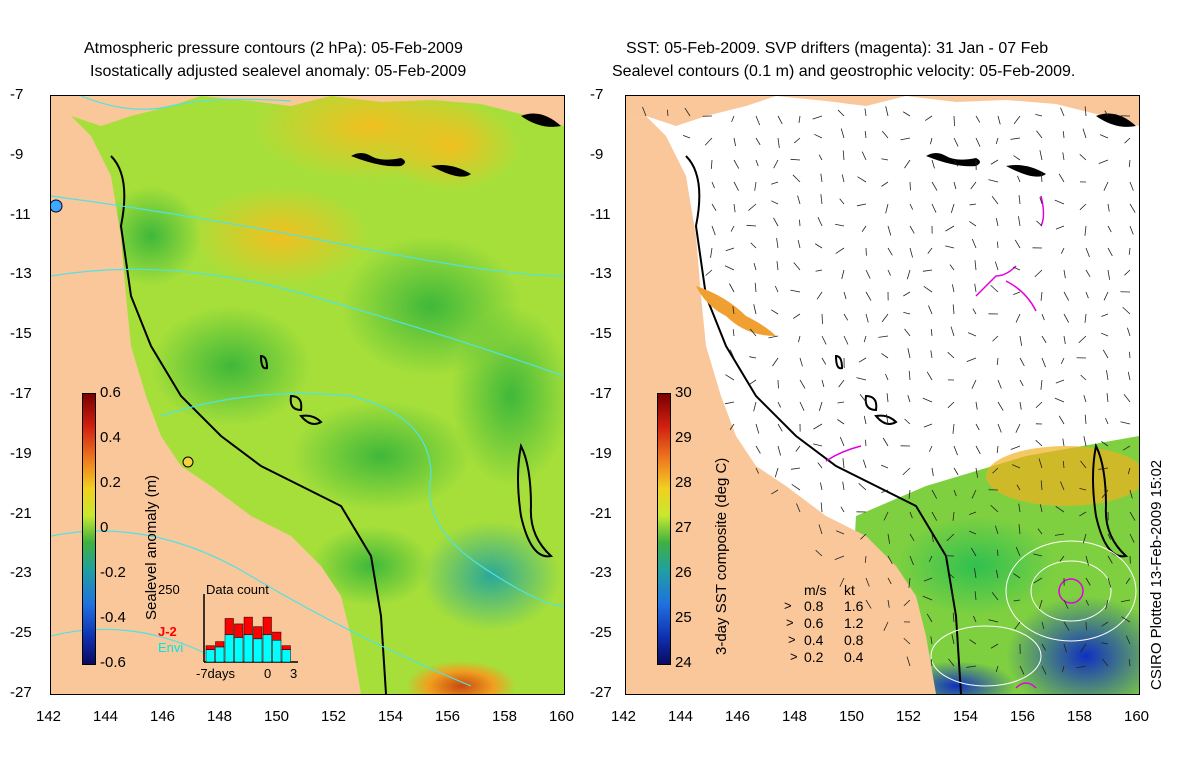 The width and height of the screenshot is (1200, 780). What do you see at coordinates (601, 393) in the screenshot?
I see `lat-tick-label: -17` at bounding box center [601, 393].